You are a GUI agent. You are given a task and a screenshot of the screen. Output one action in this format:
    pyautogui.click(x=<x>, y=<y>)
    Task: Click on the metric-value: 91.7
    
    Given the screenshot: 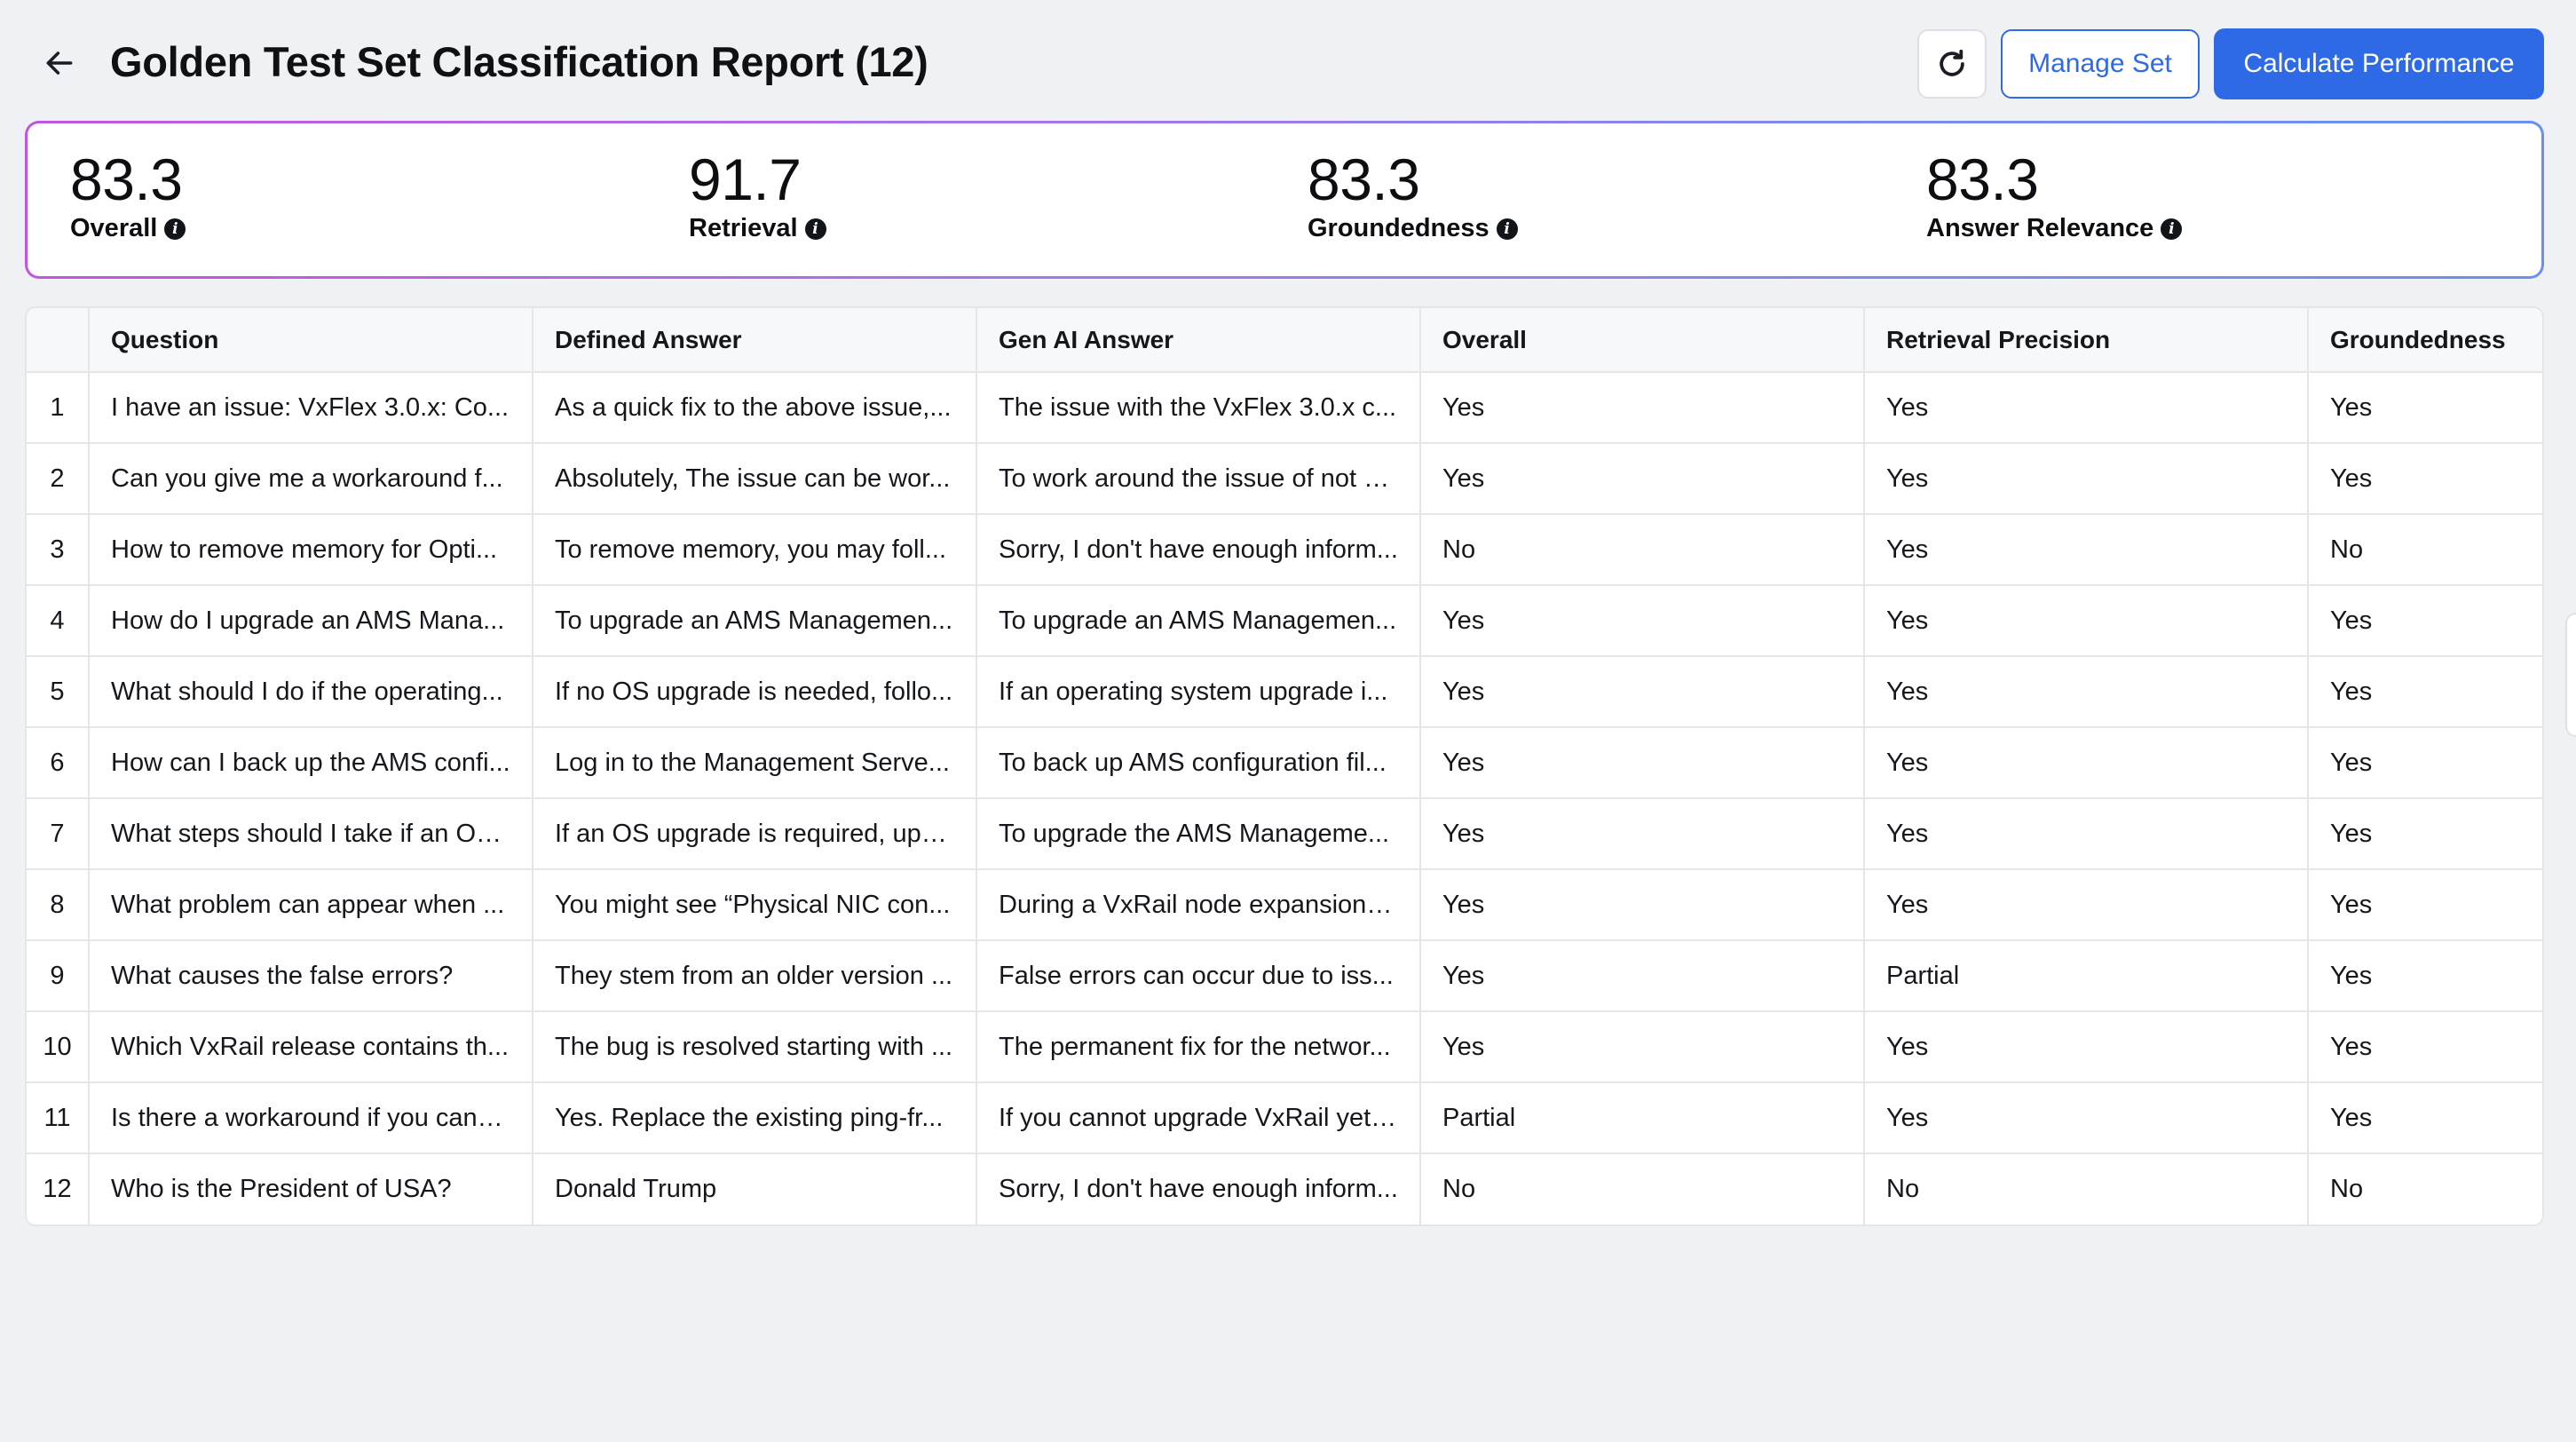 What is the action you would take?
    pyautogui.click(x=745, y=179)
    